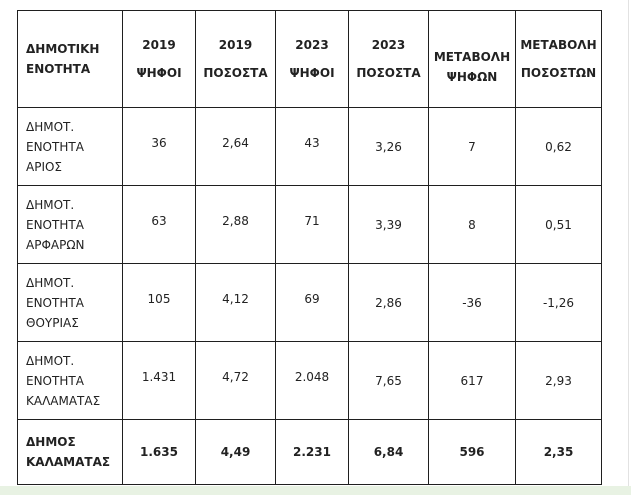  What do you see at coordinates (388, 45) in the screenshot?
I see `header-pct-2023-year: 2023` at bounding box center [388, 45].